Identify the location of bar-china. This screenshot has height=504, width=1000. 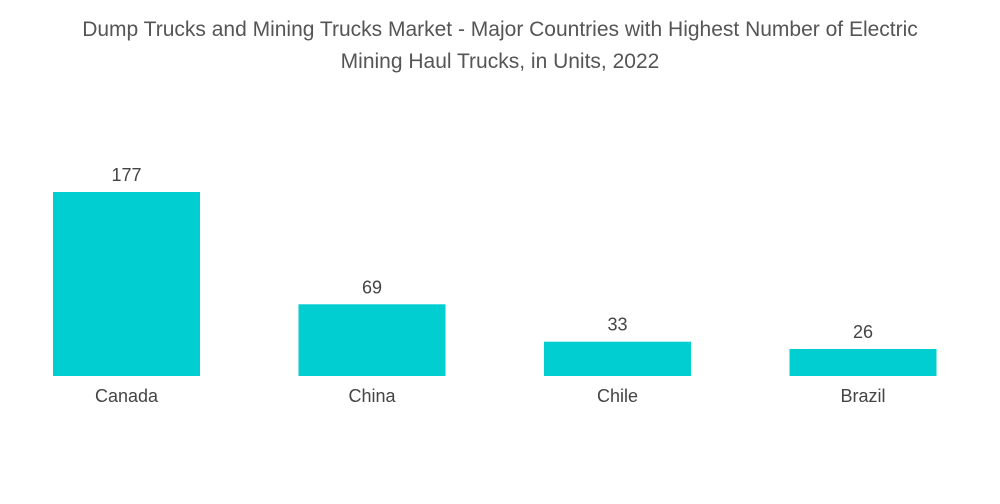
(372, 340).